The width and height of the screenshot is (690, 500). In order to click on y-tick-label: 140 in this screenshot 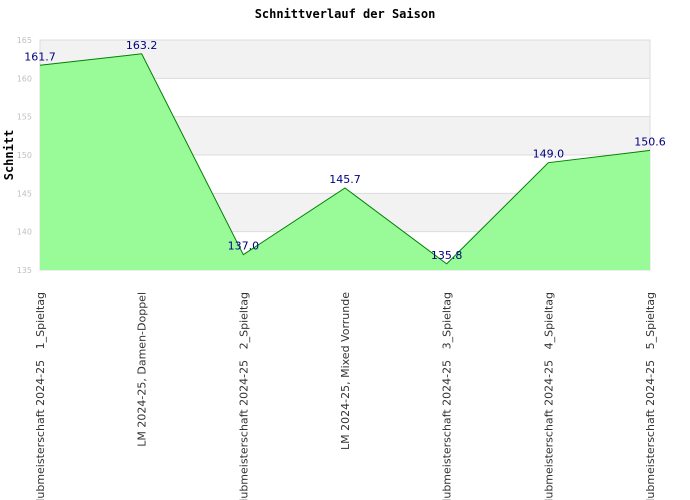, I will do `click(24, 232)`.